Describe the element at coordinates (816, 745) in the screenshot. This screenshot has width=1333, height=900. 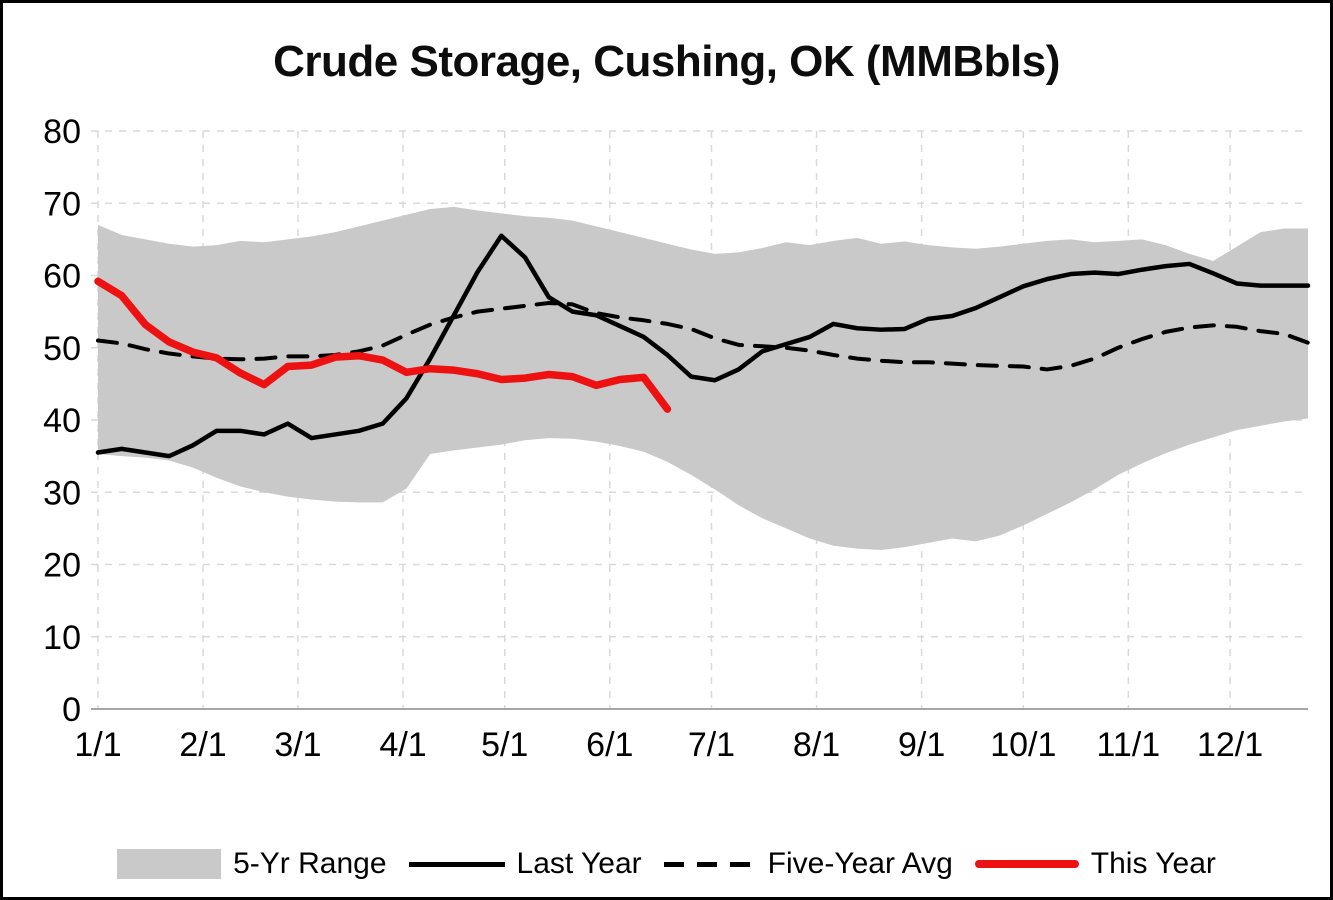
I see `x-tick-label: 8/1` at that location.